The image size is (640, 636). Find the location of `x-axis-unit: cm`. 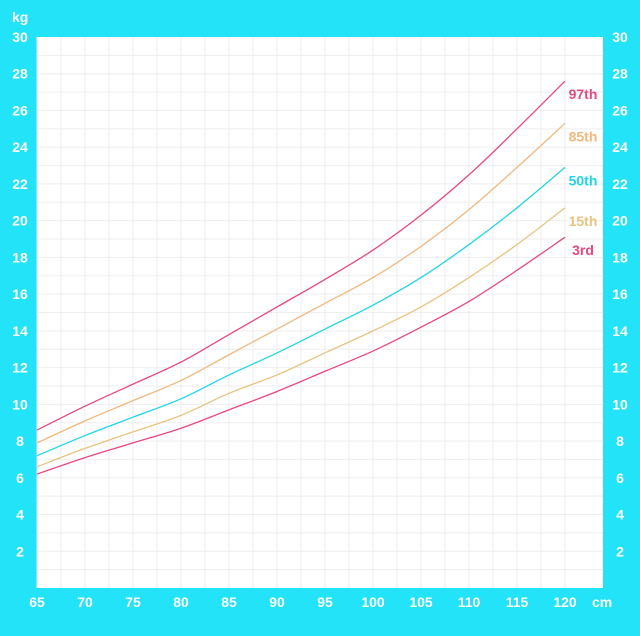

x-axis-unit: cm is located at coordinates (602, 602).